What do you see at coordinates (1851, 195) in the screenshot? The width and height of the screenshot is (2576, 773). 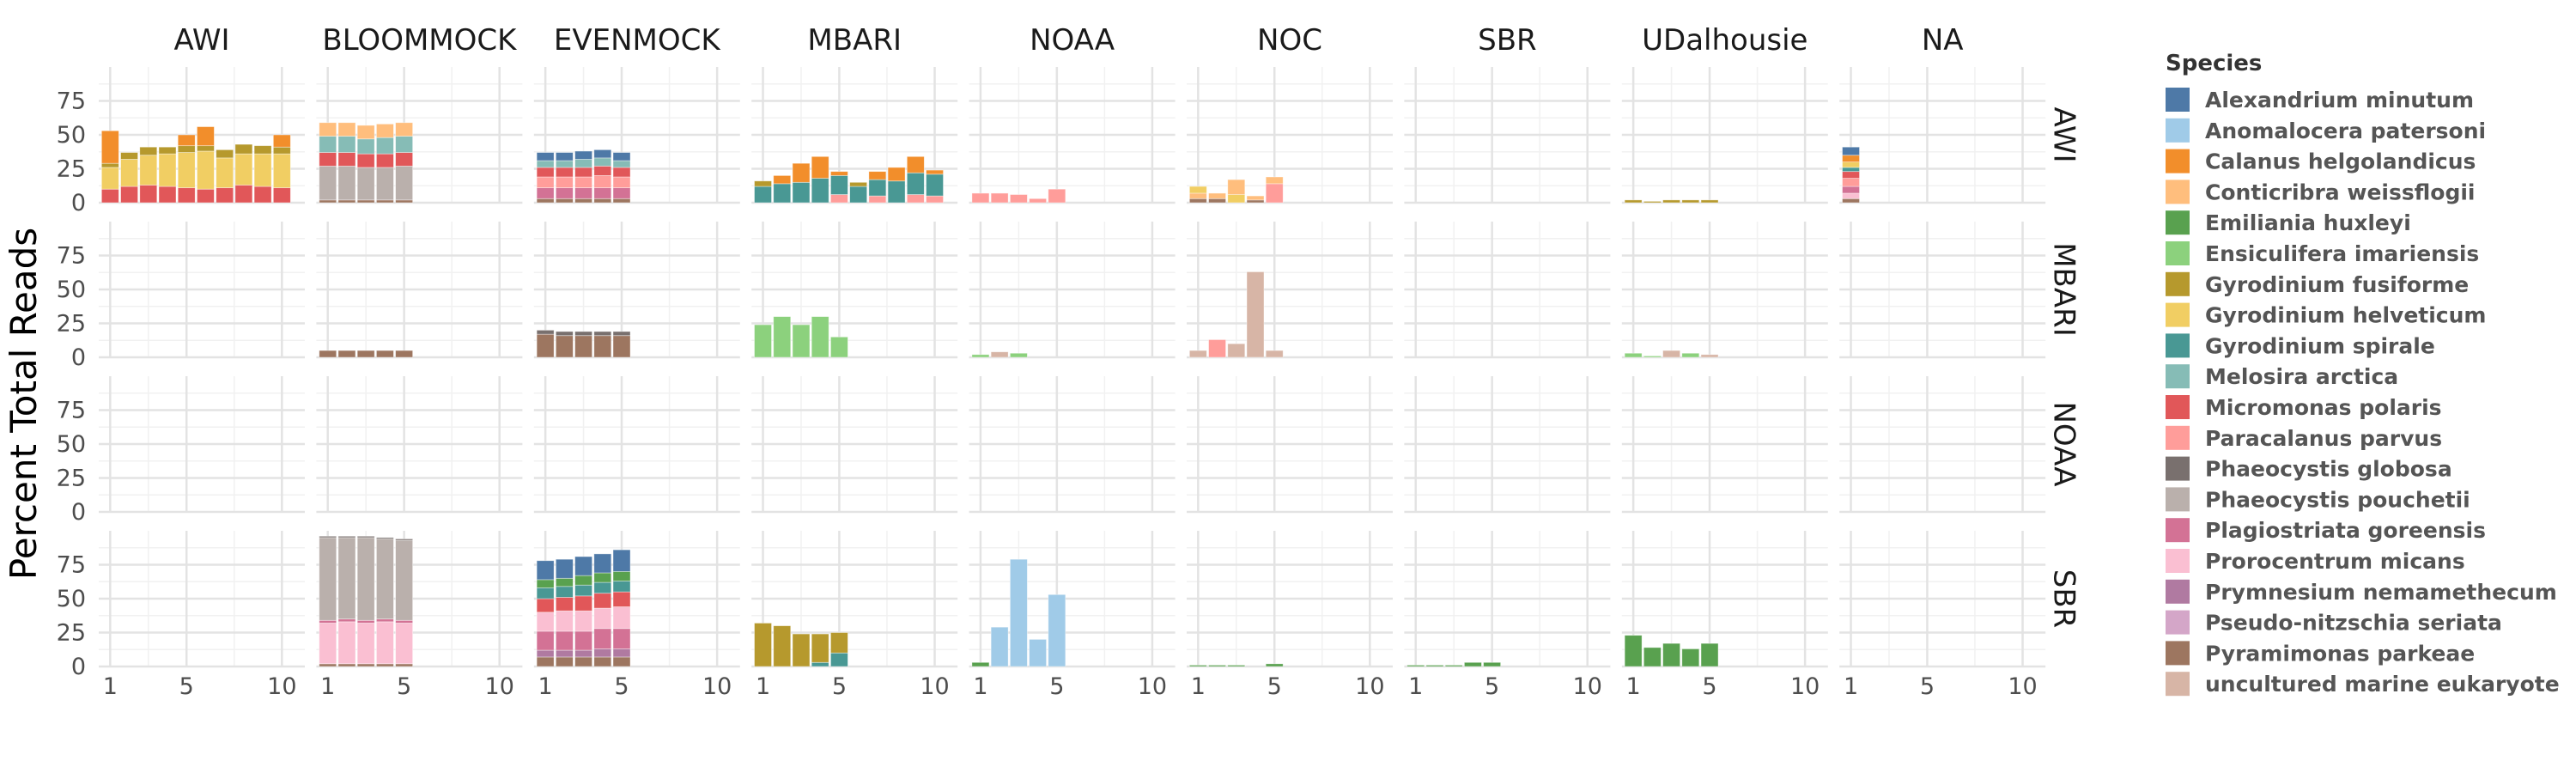 I see `bar-segment-prorocentrum-micans` at bounding box center [1851, 195].